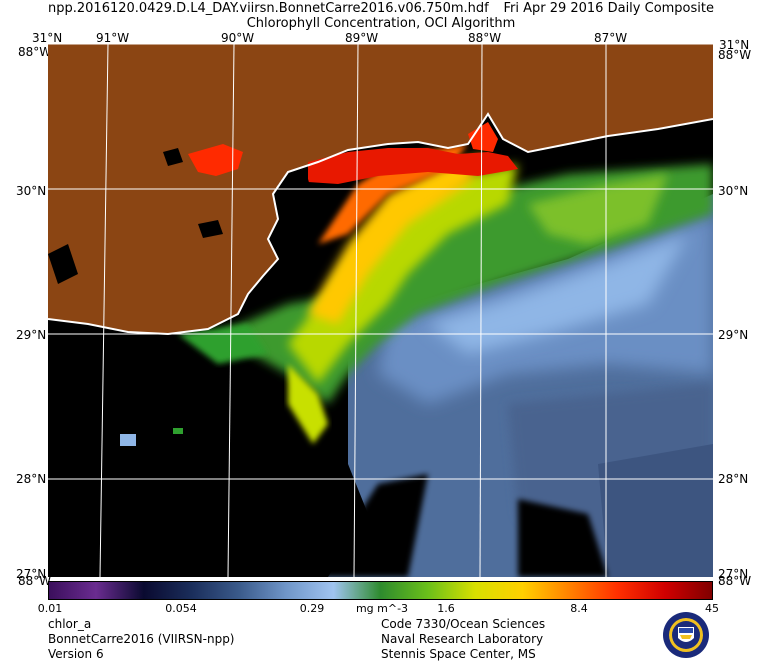  I want to click on colorbar, so click(380, 590).